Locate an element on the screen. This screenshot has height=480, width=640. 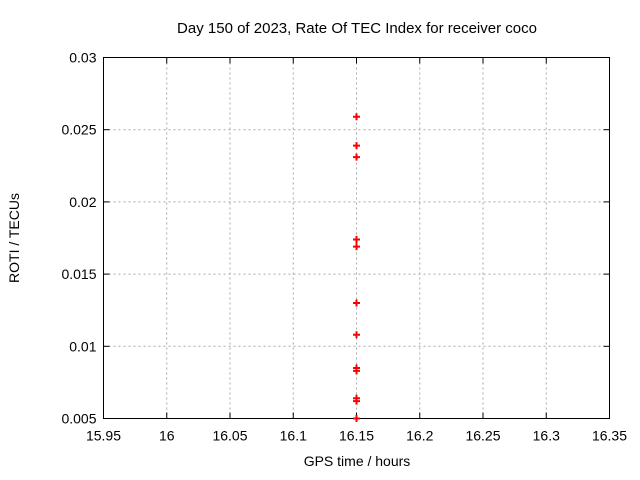
y-tick-label: 0.025 is located at coordinates (78, 130).